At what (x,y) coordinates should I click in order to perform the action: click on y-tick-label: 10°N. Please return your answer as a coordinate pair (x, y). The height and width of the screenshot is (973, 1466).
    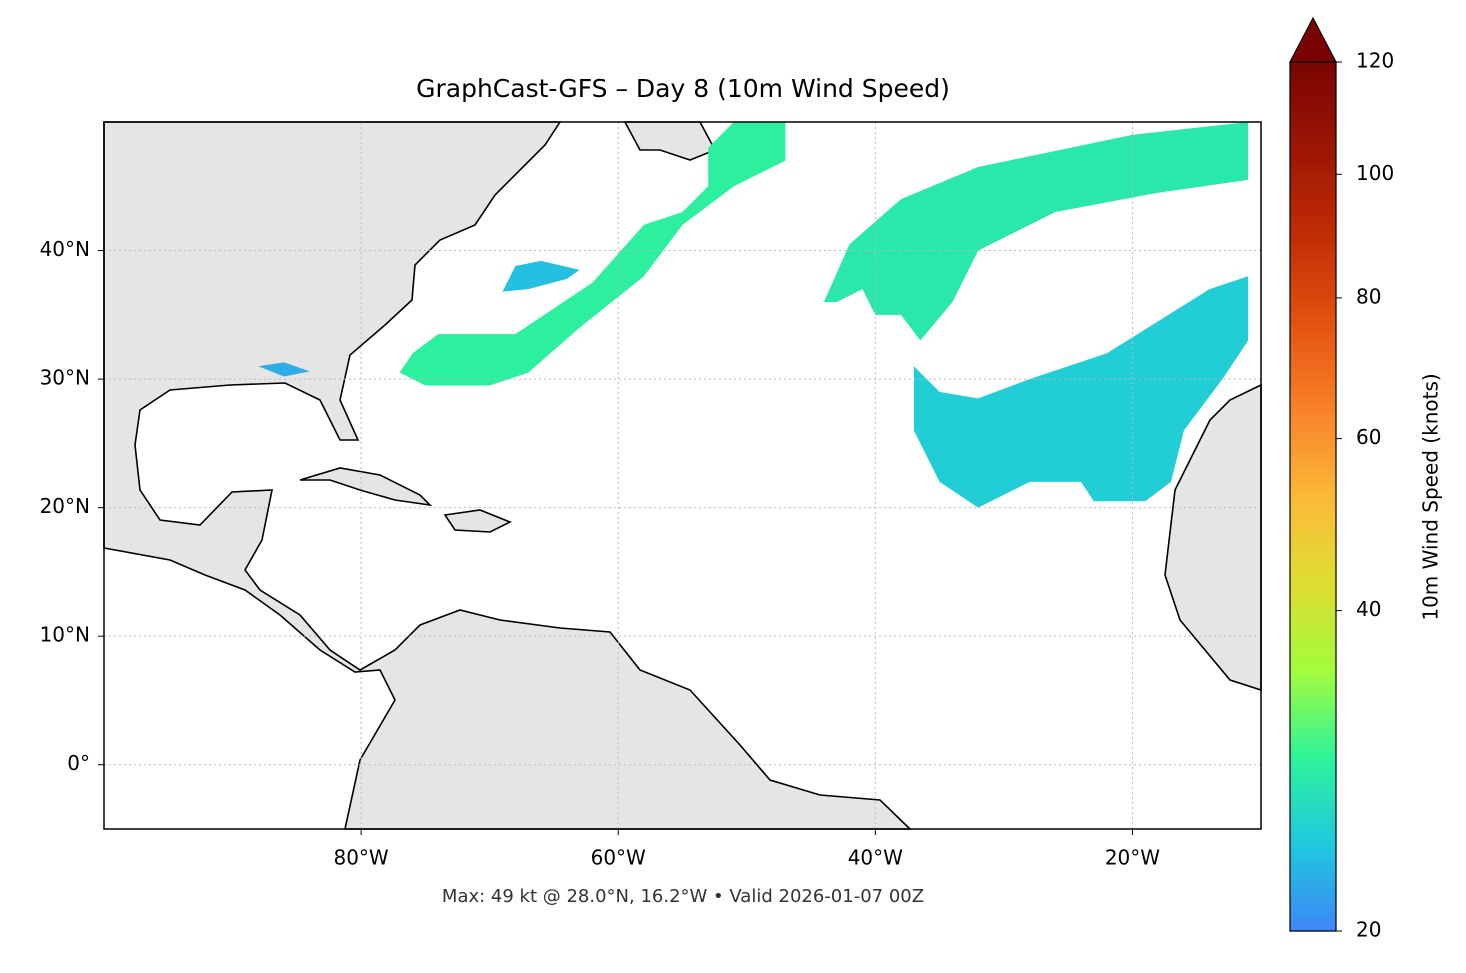
    Looking at the image, I should click on (65, 635).